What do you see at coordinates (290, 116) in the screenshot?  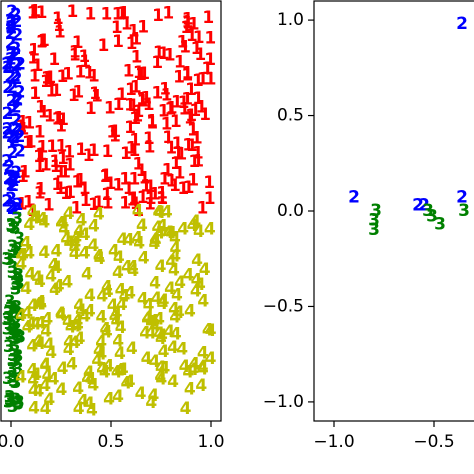 I see `y-tick-label: 0.5` at bounding box center [290, 116].